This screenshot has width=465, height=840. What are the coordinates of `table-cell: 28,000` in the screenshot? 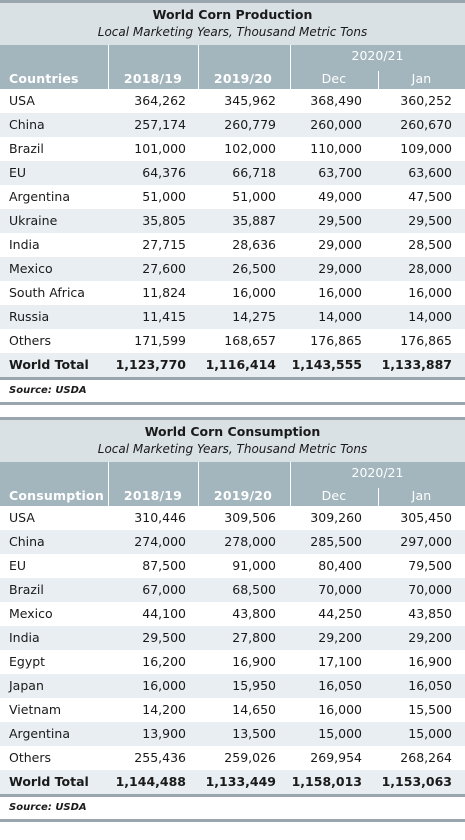 It's located at (430, 268).